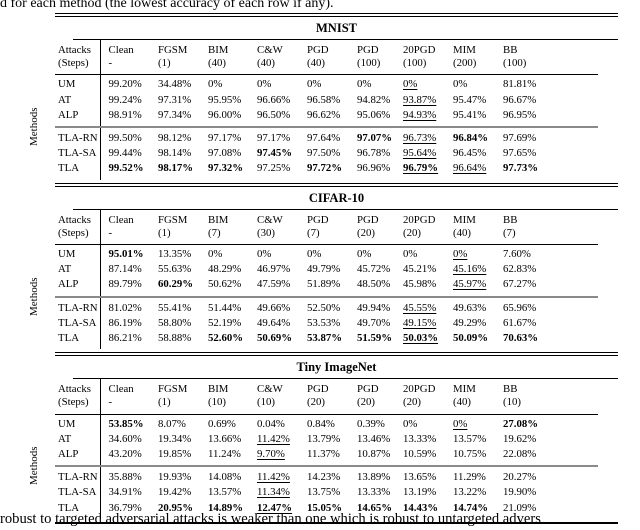  I want to click on accuracy-cell: 10.59%, so click(420, 456).